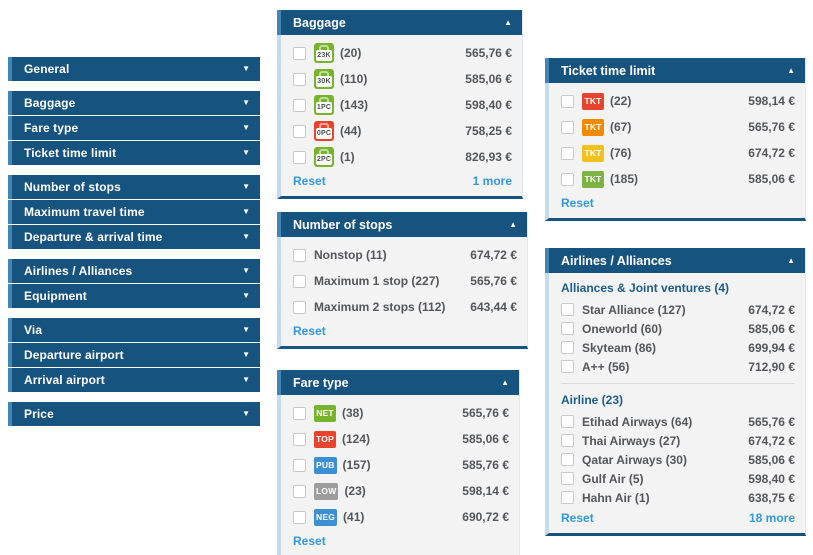 This screenshot has width=813, height=555. Describe the element at coordinates (621, 153) in the screenshot. I see `filter-count-label: (76)` at that location.